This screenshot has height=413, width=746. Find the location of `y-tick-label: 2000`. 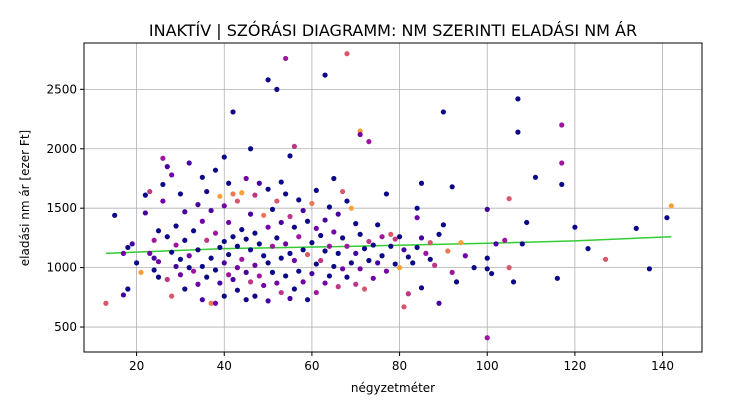

y-tick-label: 2000 is located at coordinates (61, 149).